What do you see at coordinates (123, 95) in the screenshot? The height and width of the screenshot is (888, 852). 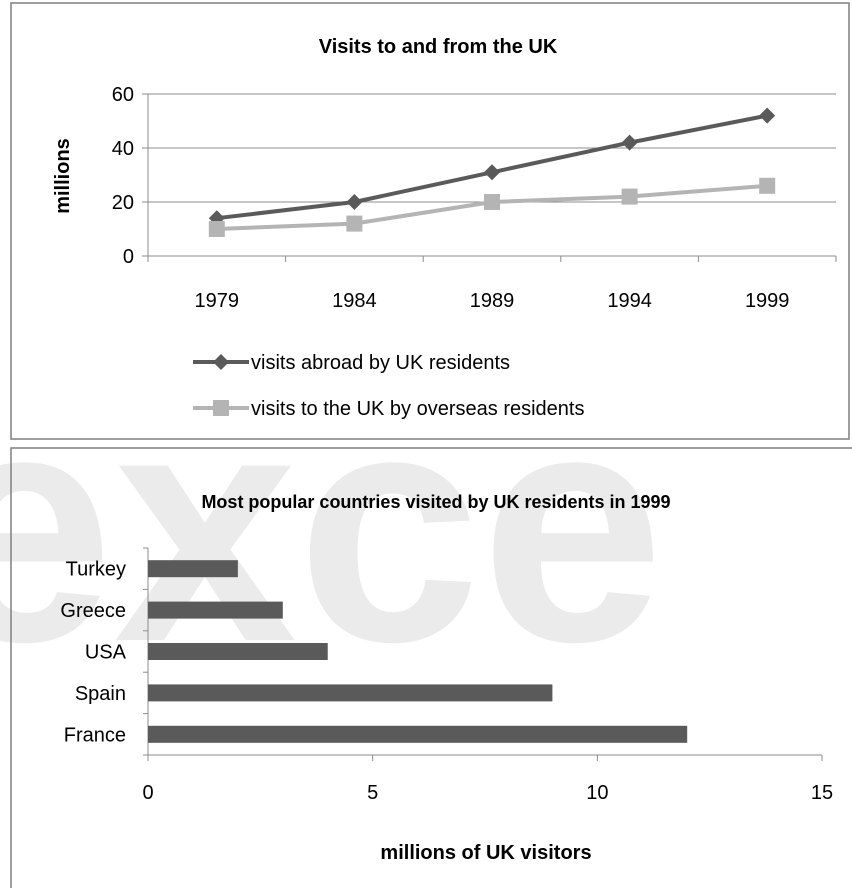 I see `y-tick-label: 60` at bounding box center [123, 95].